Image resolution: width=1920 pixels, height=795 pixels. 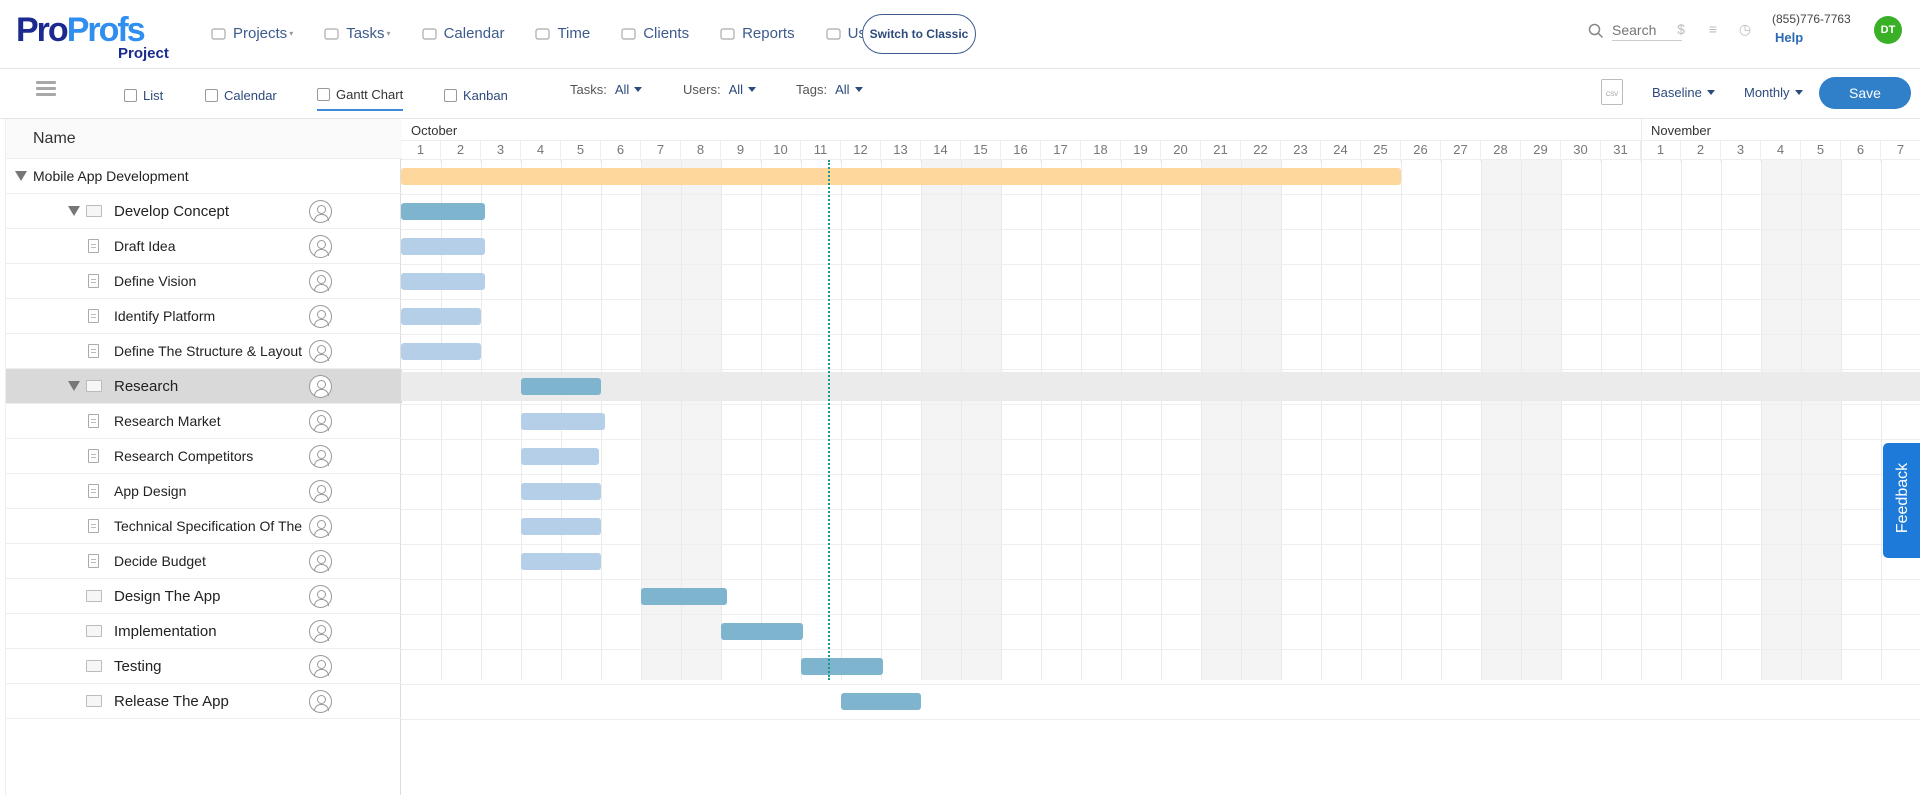 I want to click on task-name: Define The Structure & Layout c, so click(x=210, y=351).